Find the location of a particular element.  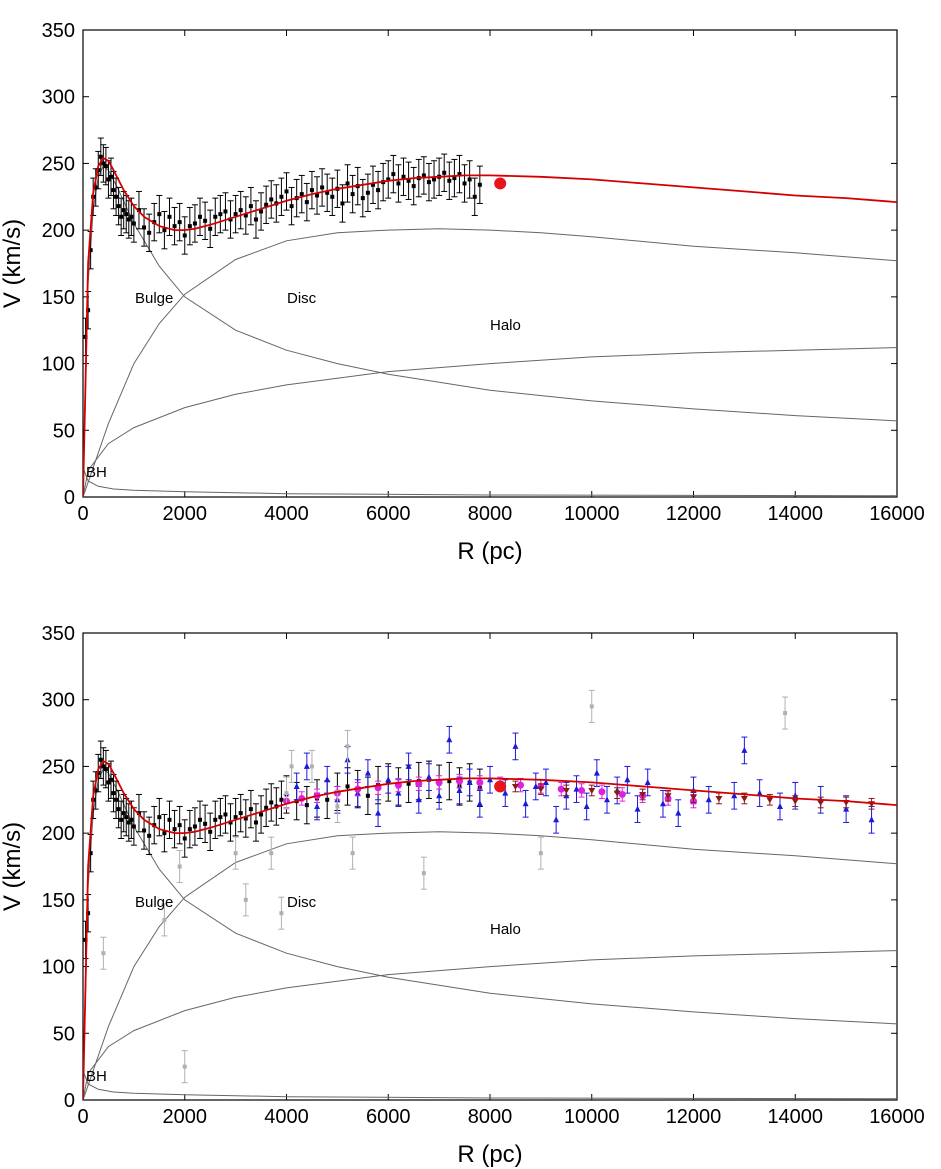

x-tick-label: 12000 is located at coordinates (694, 514).